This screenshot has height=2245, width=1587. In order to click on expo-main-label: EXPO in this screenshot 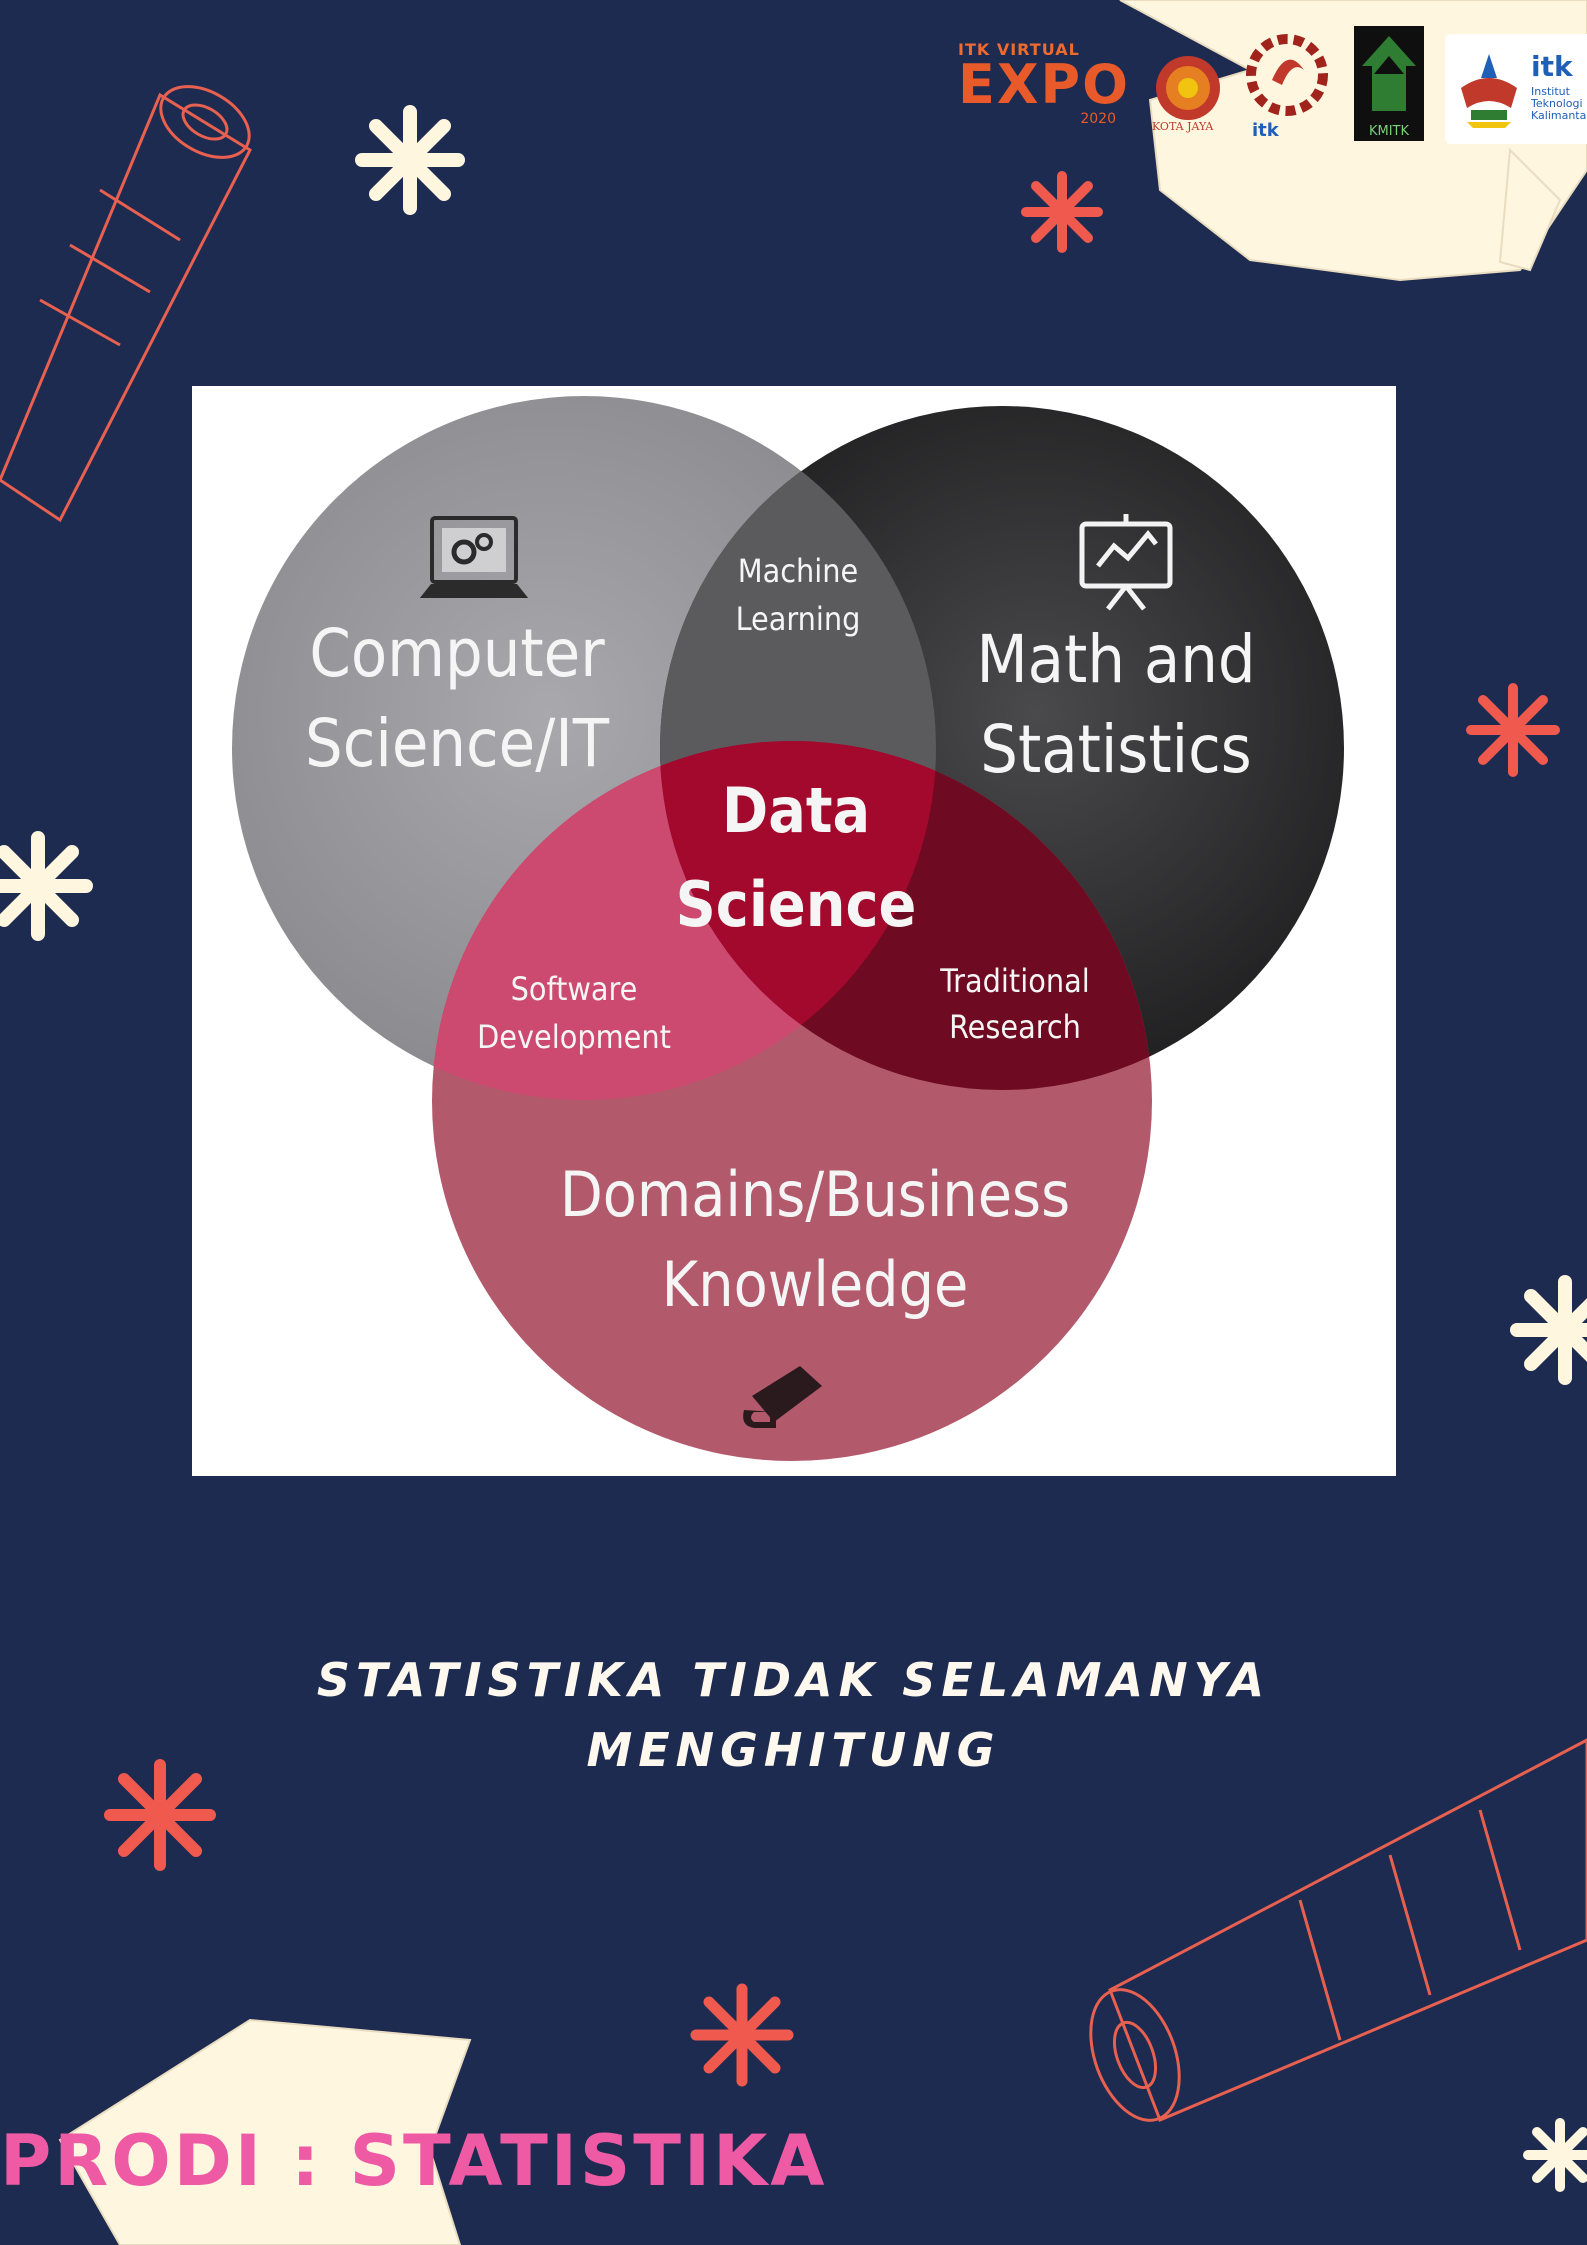, I will do `click(1044, 84)`.